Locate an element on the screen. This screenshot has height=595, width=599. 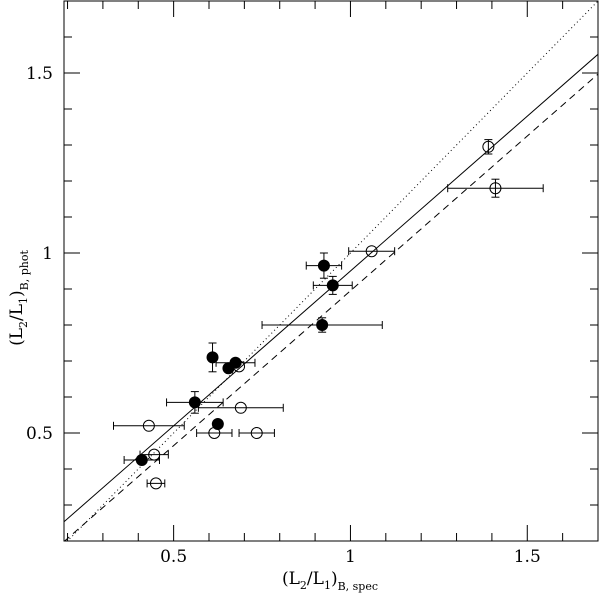
x-tick-label: 0.5 is located at coordinates (173, 557).